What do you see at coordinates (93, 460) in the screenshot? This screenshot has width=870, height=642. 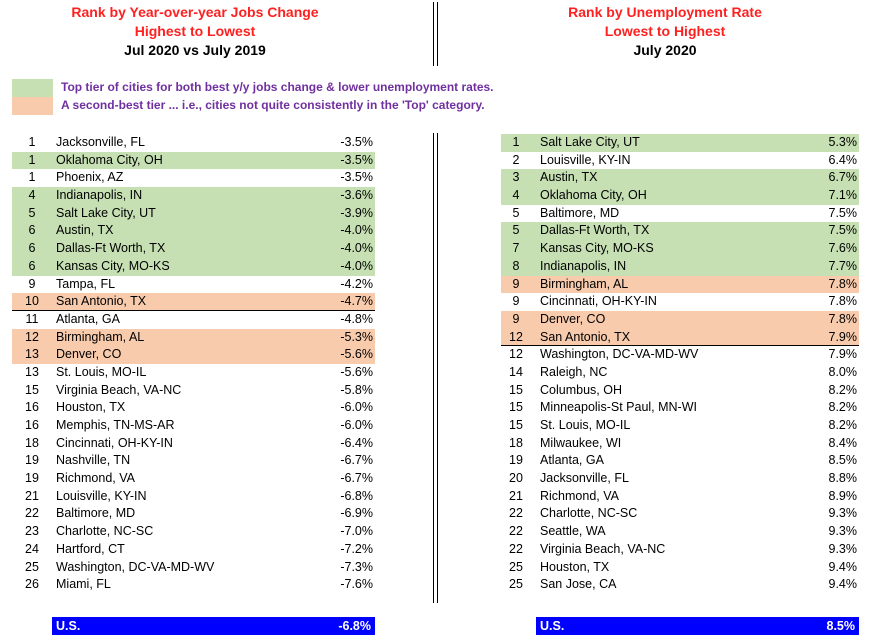 I see `city-cell: Nashville, TN` at bounding box center [93, 460].